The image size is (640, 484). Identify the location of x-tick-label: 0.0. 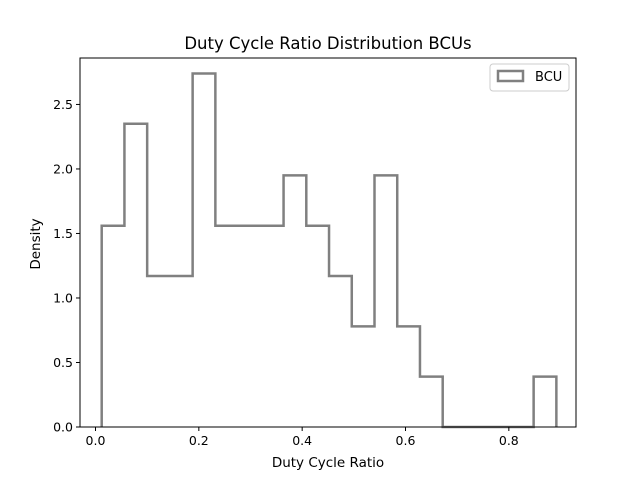
(96, 440).